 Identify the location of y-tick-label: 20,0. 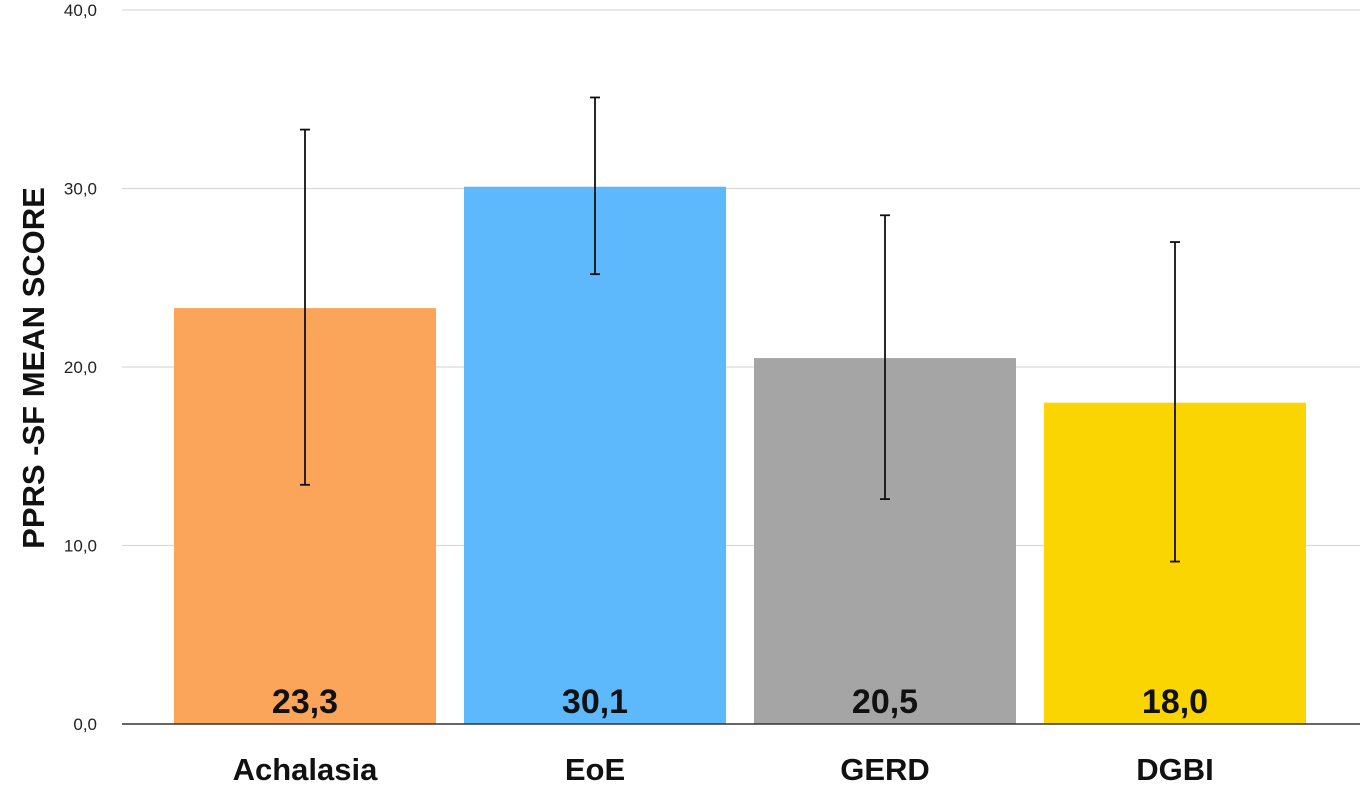
(80, 367).